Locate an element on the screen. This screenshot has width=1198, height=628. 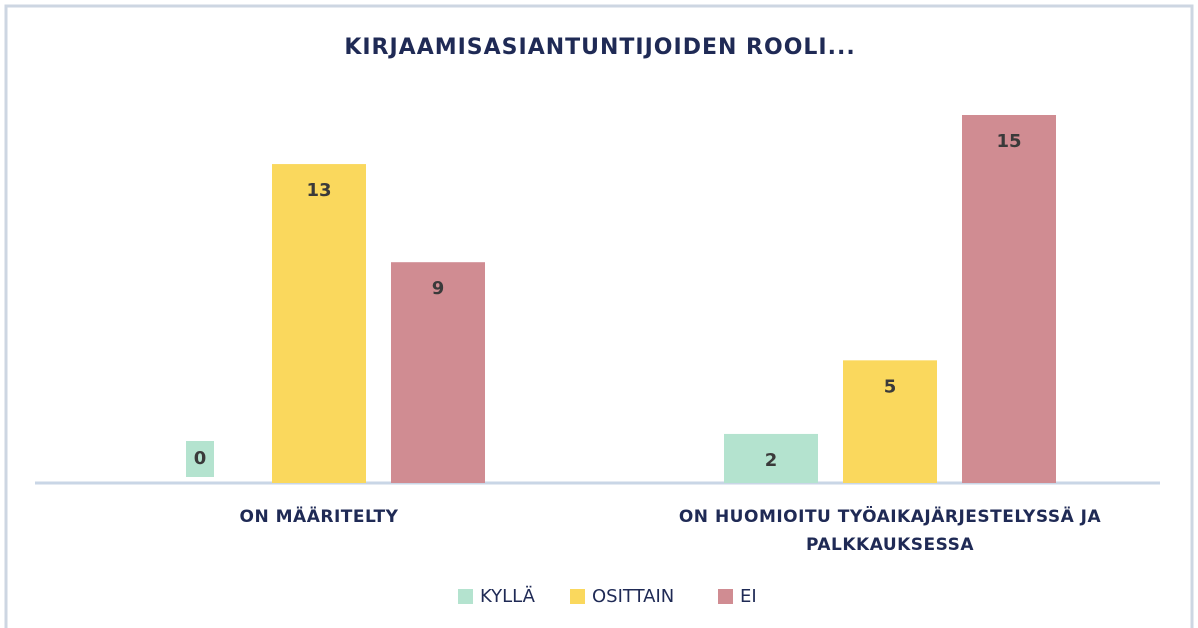
data-label: 5 is located at coordinates (890, 386).